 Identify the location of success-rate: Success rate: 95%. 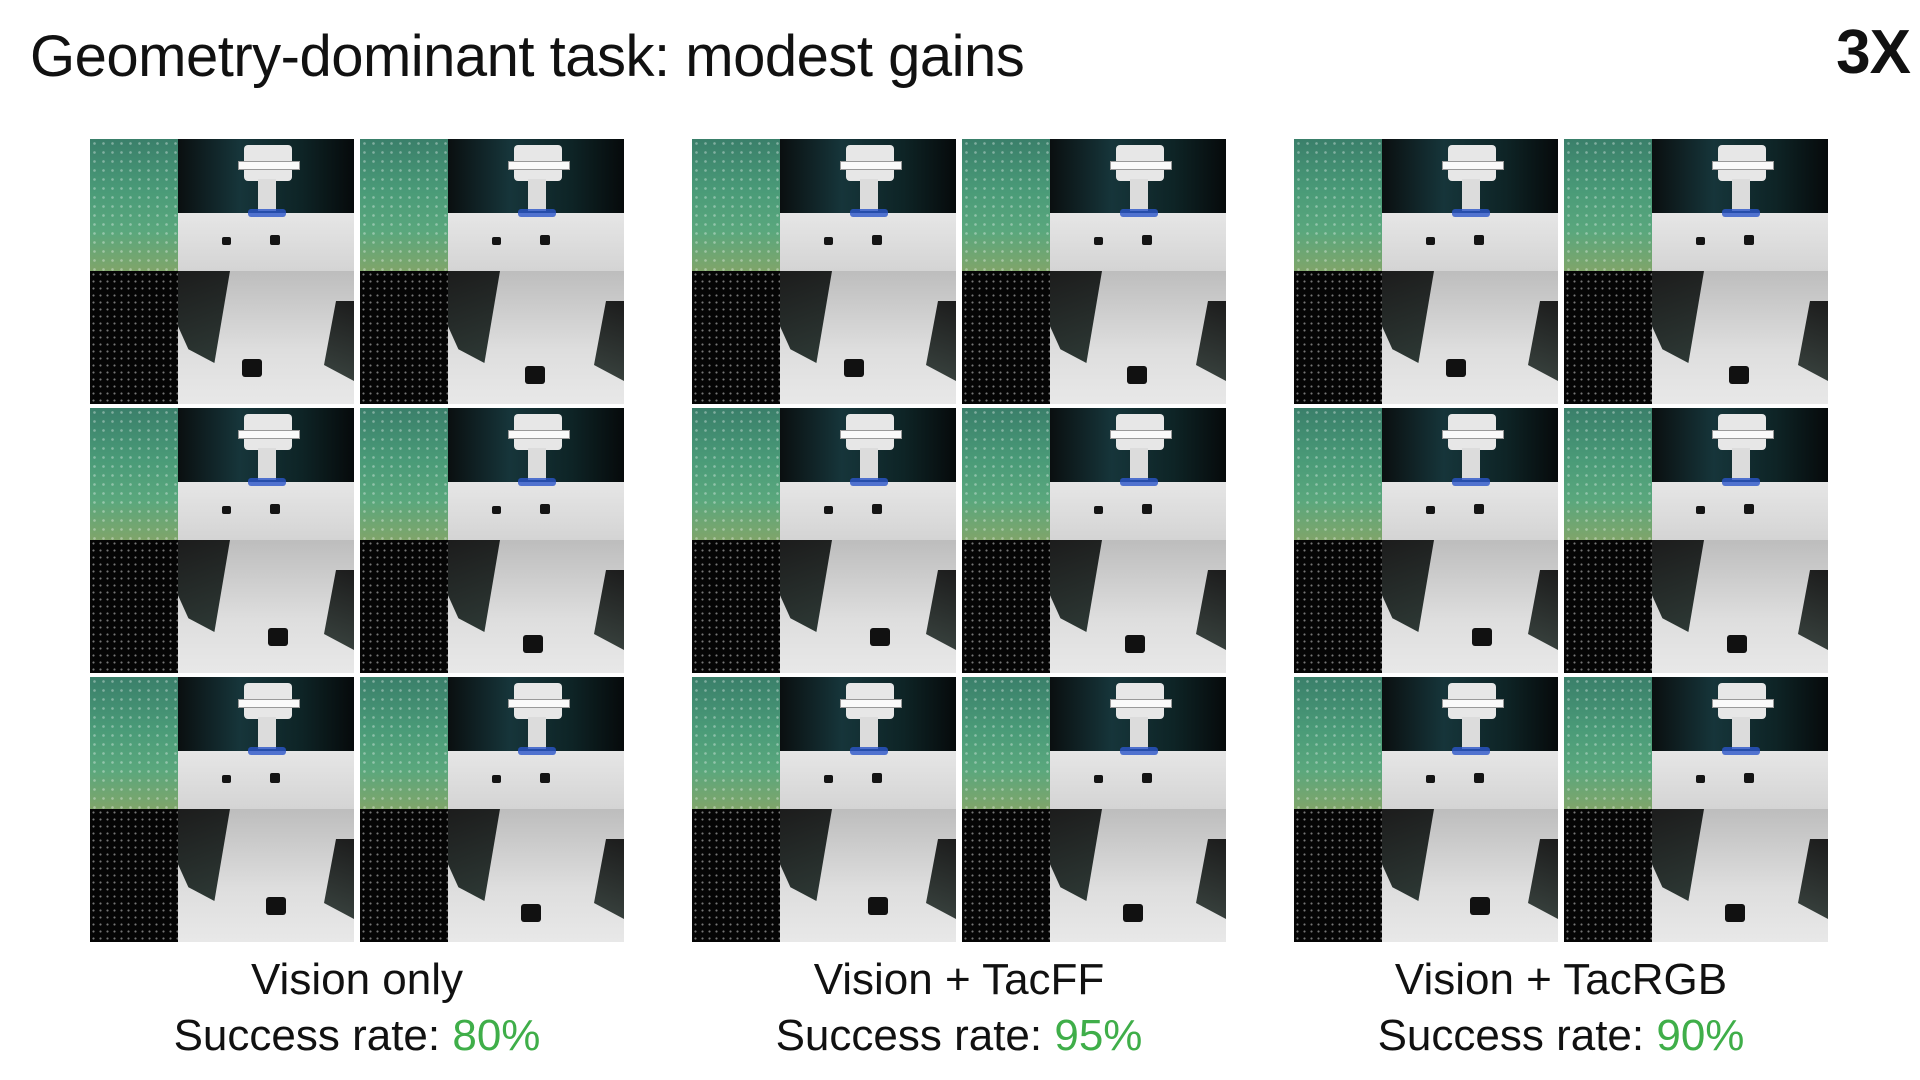
(959, 1036).